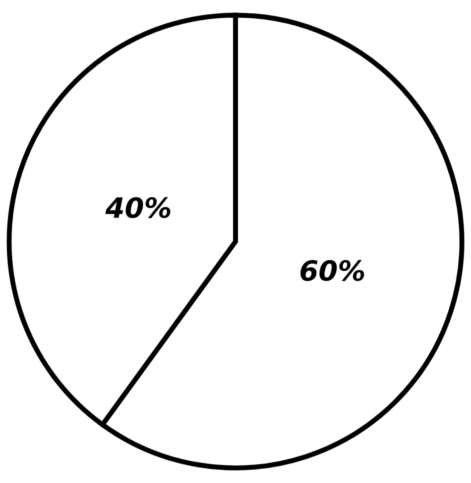 This screenshot has width=471, height=483. Describe the element at coordinates (332, 271) in the screenshot. I see `data-label: 60%` at that location.